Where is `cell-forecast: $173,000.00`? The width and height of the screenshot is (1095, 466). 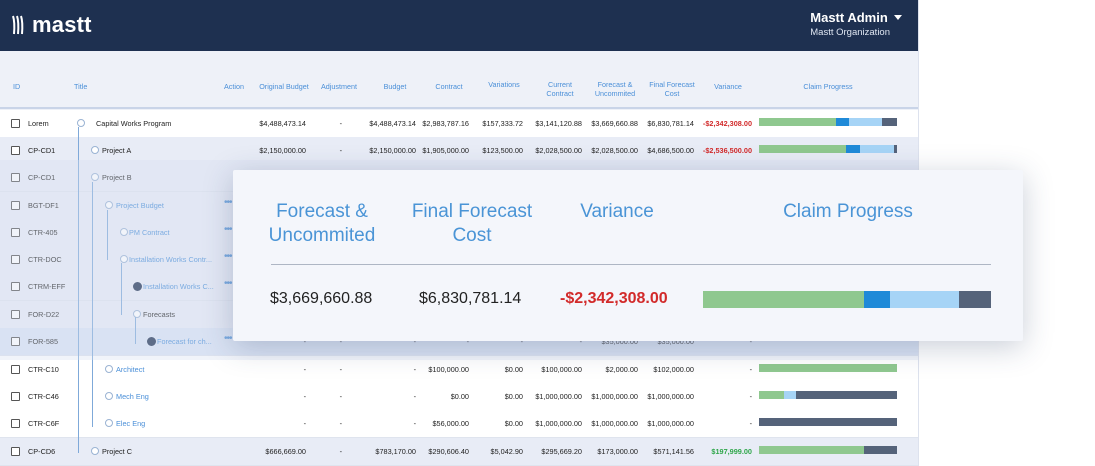 cell-forecast: $173,000.00 is located at coordinates (617, 451).